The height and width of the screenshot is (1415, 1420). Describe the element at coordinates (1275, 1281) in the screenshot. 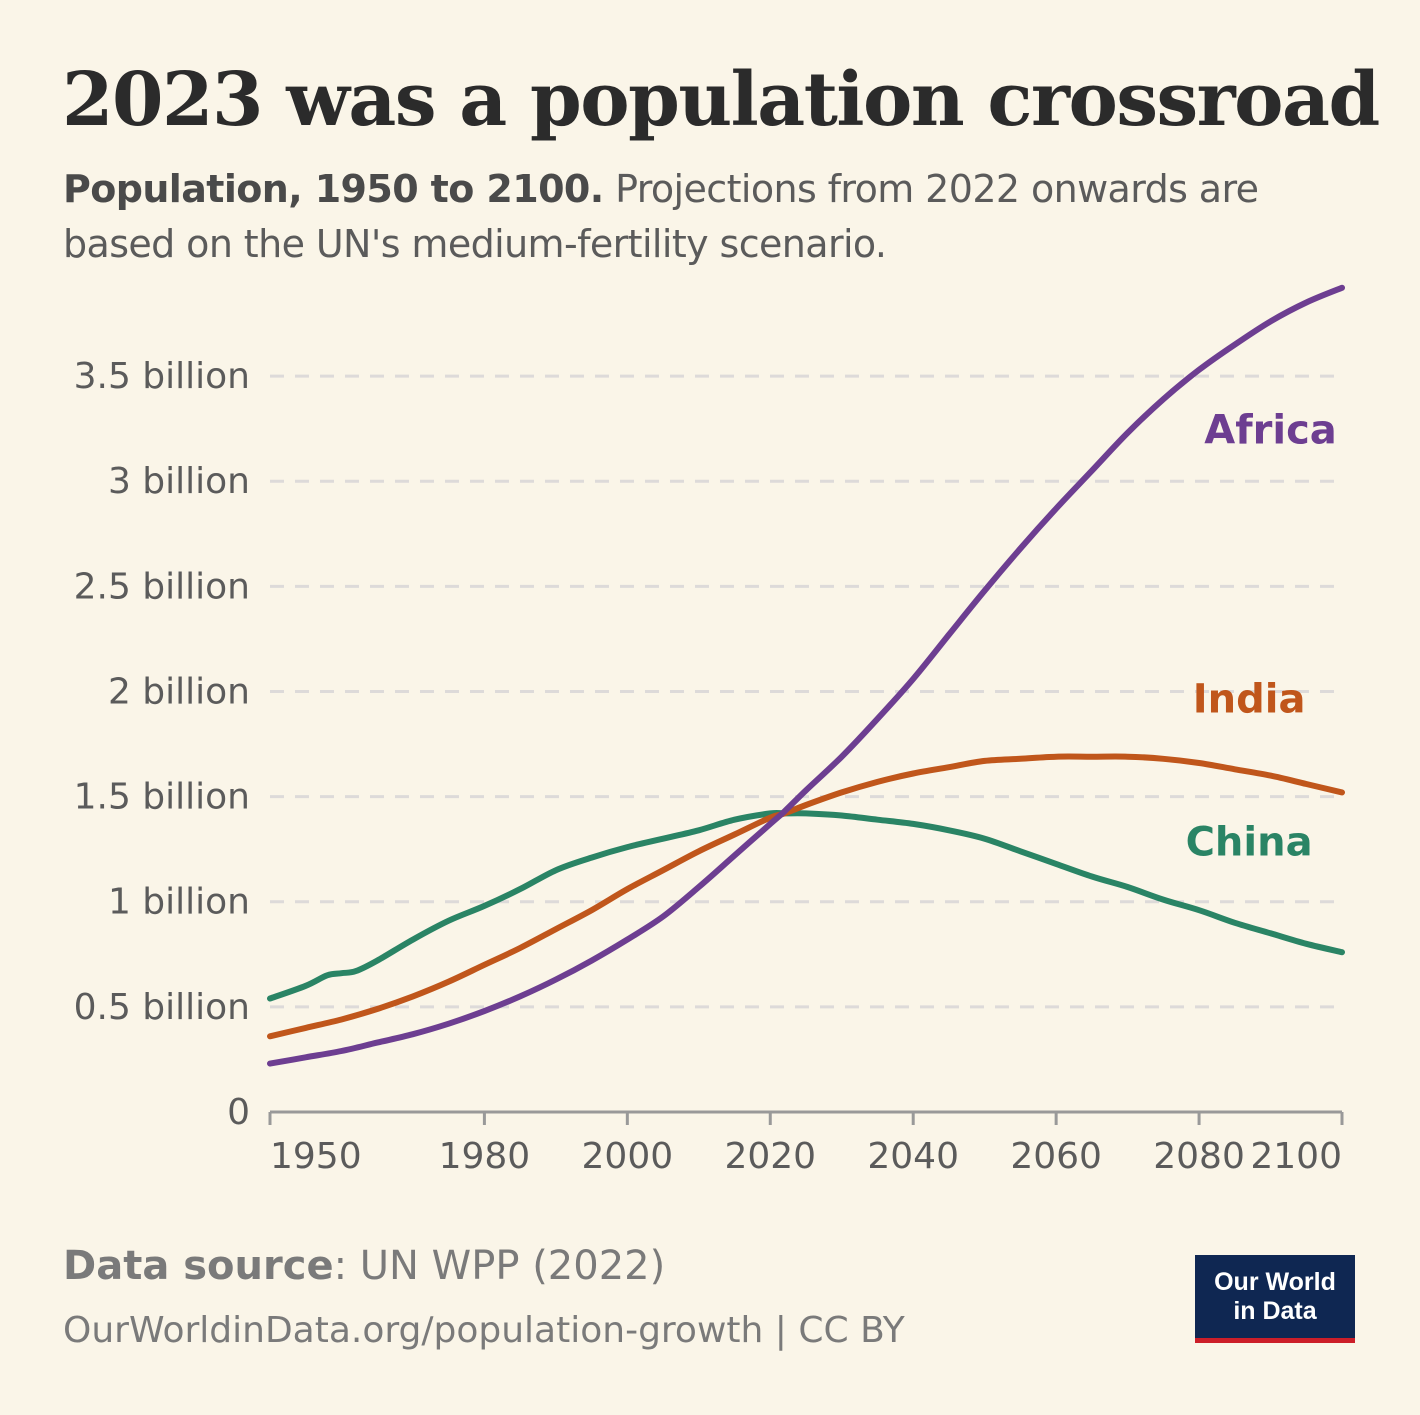

I see `logo-line-1: Our World` at that location.